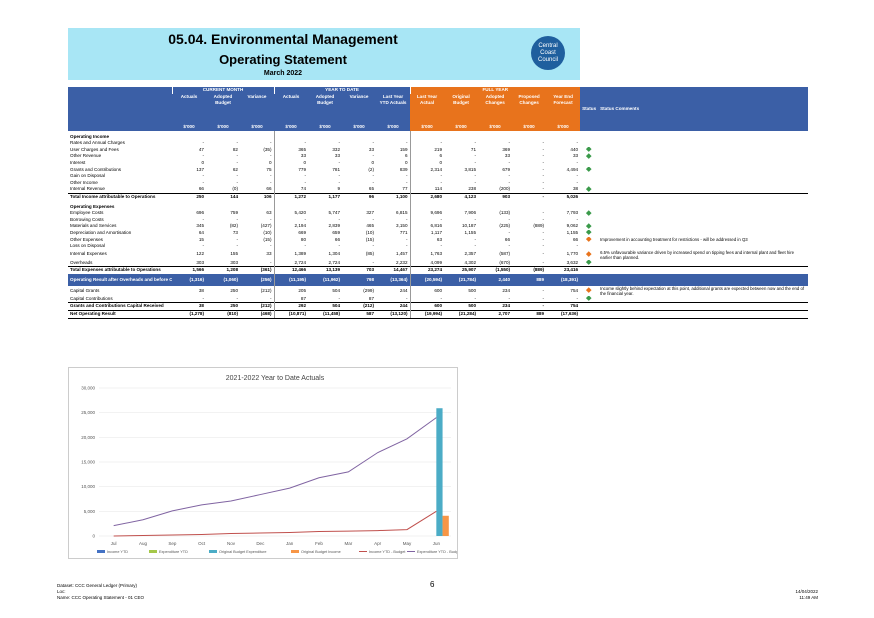 Image resolution: width=874 pixels, height=618 pixels. I want to click on group-header: CURRENT MONTH, so click(223, 90).